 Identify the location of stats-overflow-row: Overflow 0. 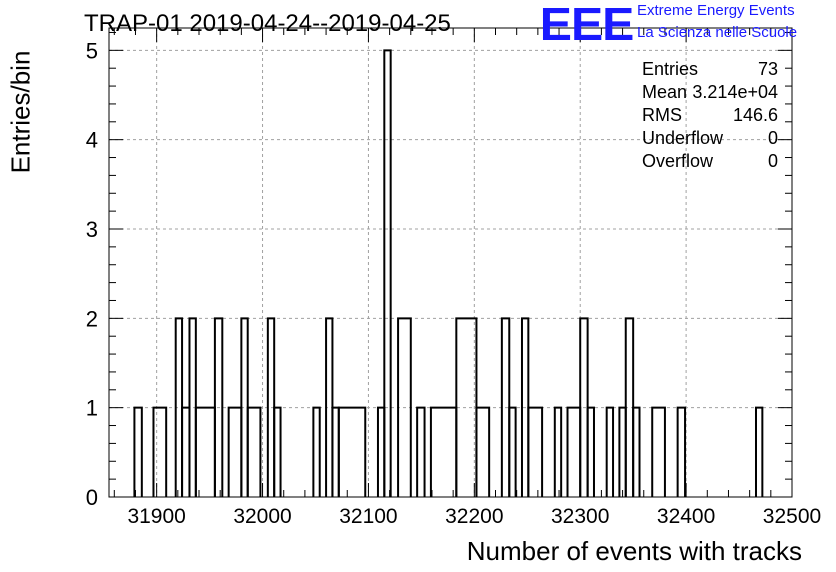
(710, 161).